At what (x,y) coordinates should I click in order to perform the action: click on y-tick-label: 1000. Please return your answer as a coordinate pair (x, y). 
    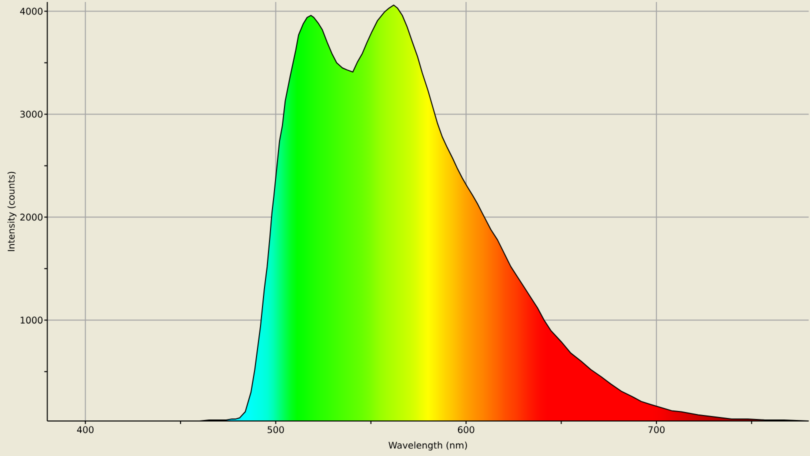
    Looking at the image, I should click on (31, 320).